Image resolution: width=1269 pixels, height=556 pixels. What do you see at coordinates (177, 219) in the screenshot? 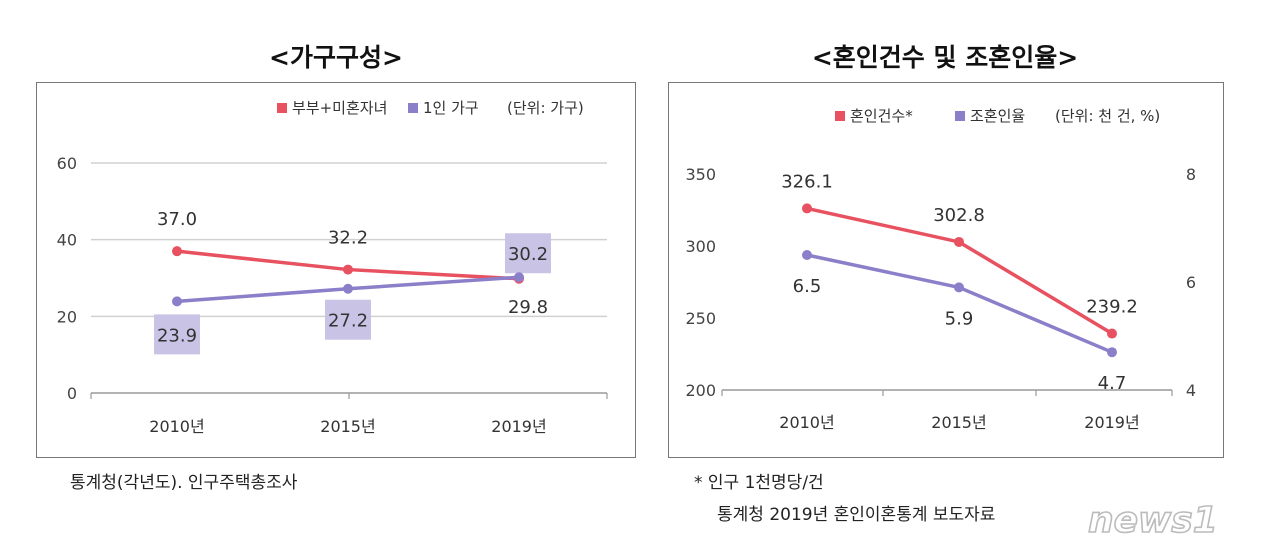
I see `couples-data-label: 37.0` at bounding box center [177, 219].